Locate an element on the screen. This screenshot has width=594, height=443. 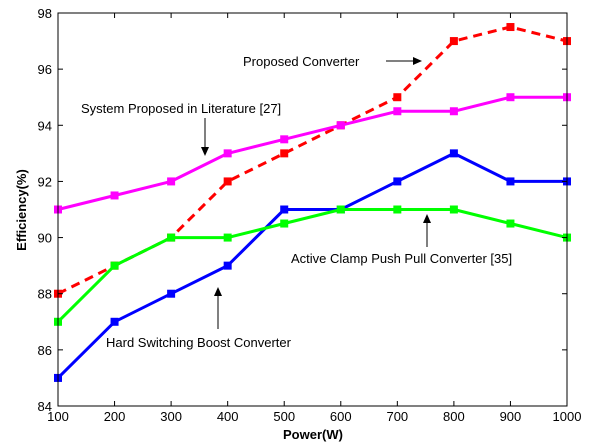
x-axis-label: Power(W) is located at coordinates (313, 434).